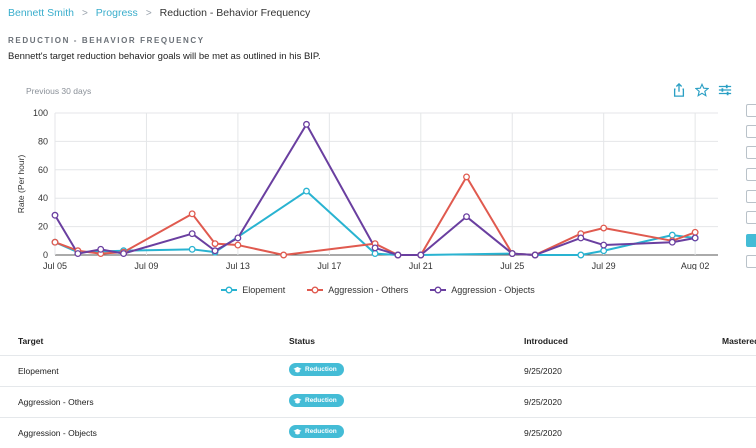 The height and width of the screenshot is (448, 756). What do you see at coordinates (43, 227) in the screenshot?
I see `y-tick-label: 20` at bounding box center [43, 227].